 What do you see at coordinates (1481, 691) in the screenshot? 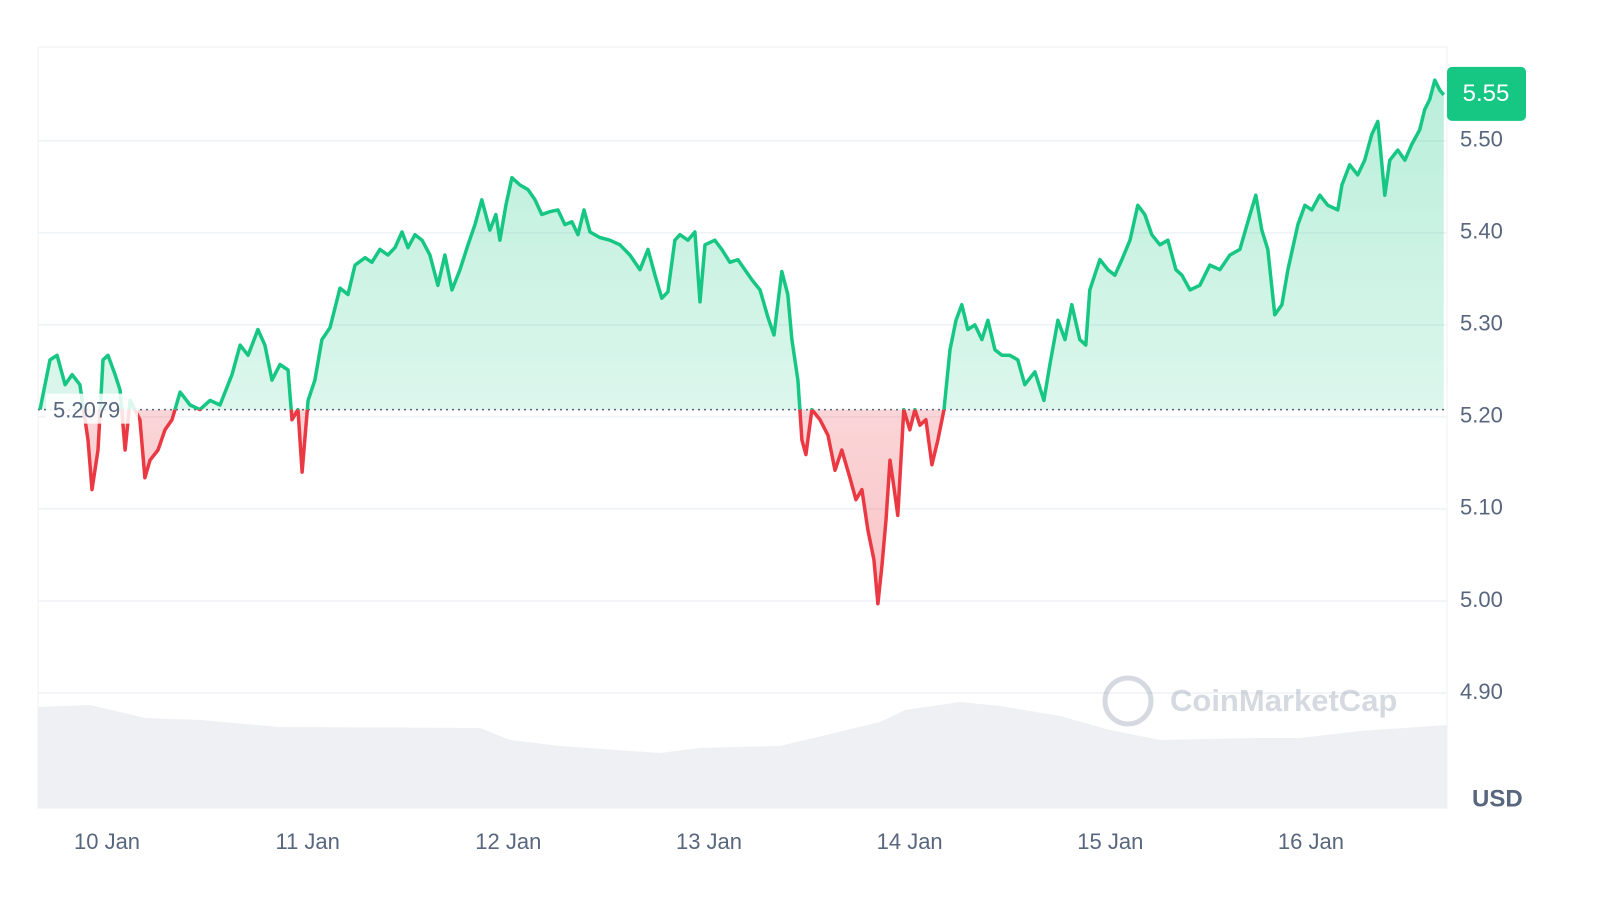
I see `y-tick-label: 4.90` at bounding box center [1481, 691].